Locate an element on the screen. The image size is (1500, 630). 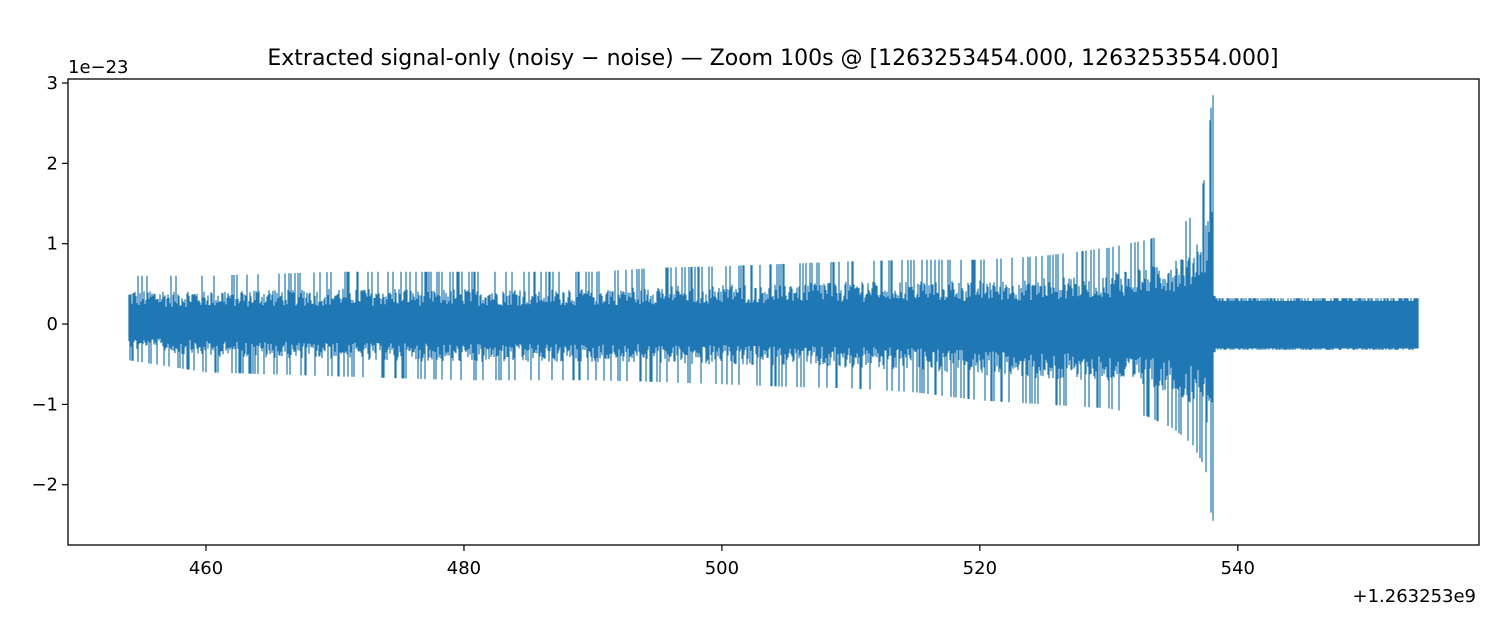
x-axis: 460 480 500 520 540 is located at coordinates (722, 562).